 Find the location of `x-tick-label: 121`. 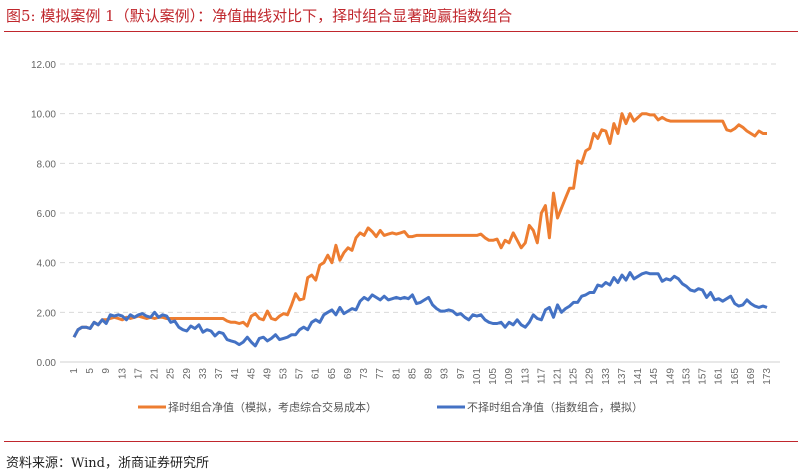

x-tick-label: 121 is located at coordinates (557, 376).